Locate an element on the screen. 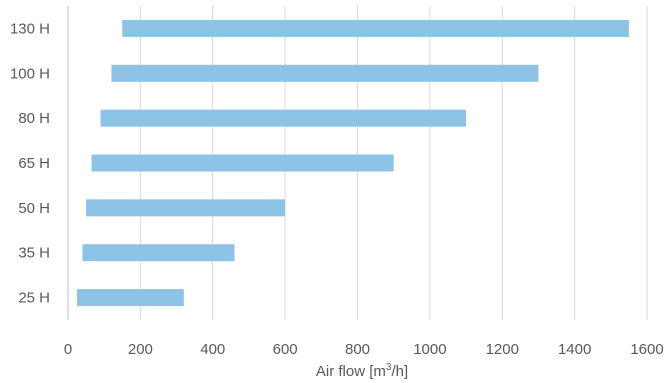 This screenshot has height=383, width=667. category-label-65-h: 65 H is located at coordinates (34, 163).